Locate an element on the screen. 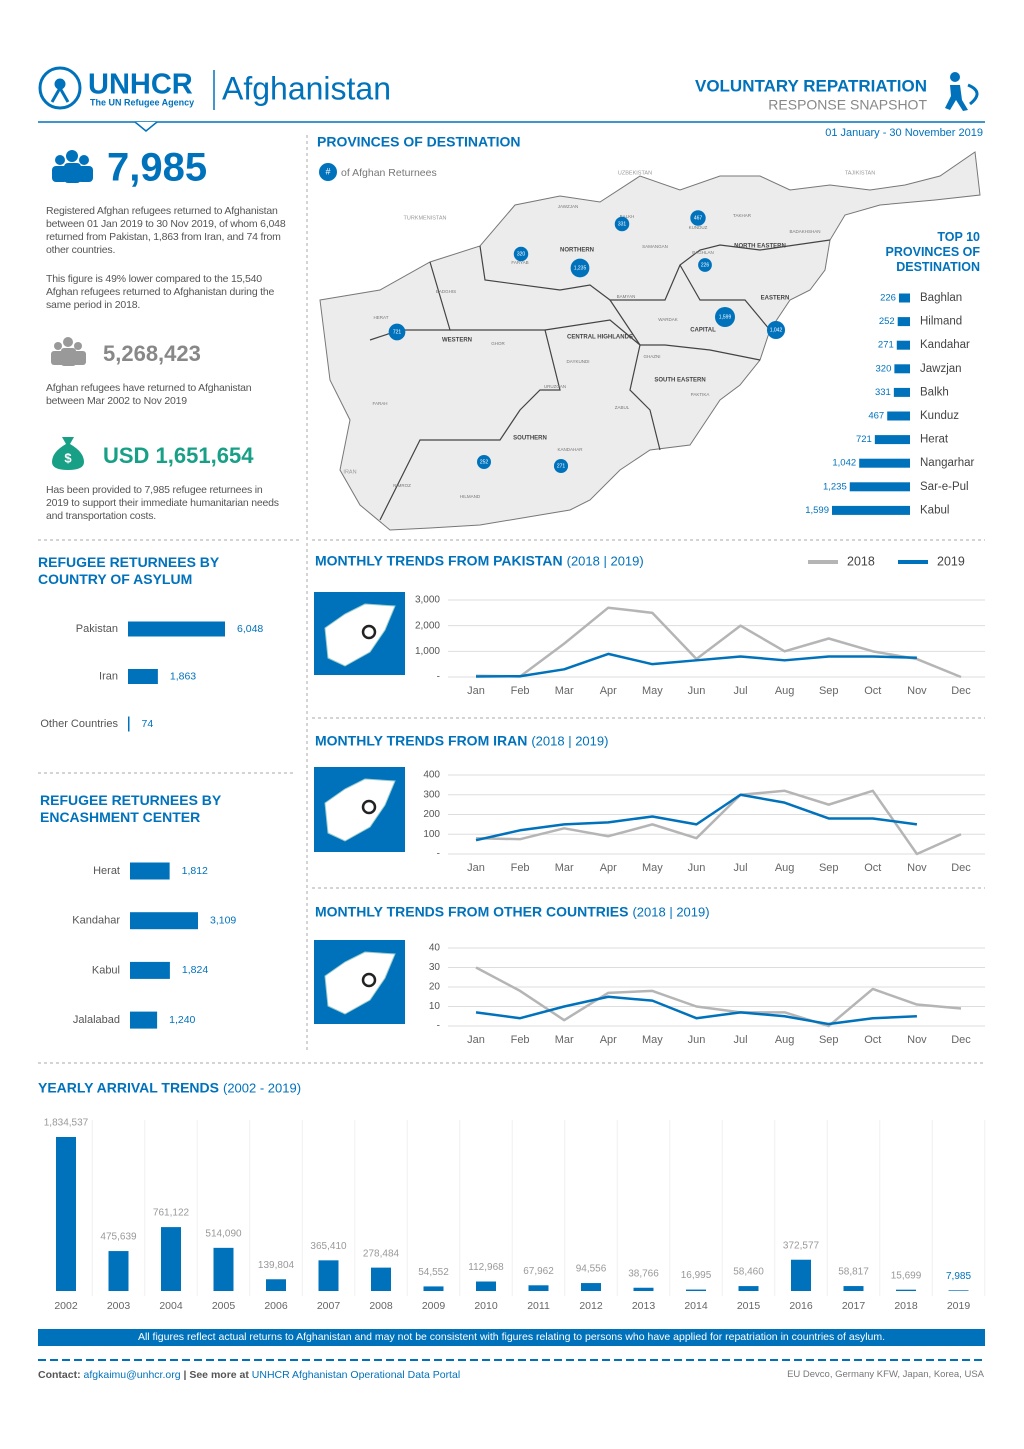 The height and width of the screenshot is (1449, 1024). y-tick-label: - is located at coordinates (438, 854).